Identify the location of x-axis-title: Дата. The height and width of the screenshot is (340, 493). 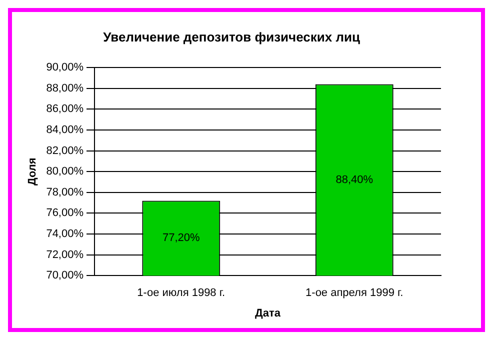
(268, 313).